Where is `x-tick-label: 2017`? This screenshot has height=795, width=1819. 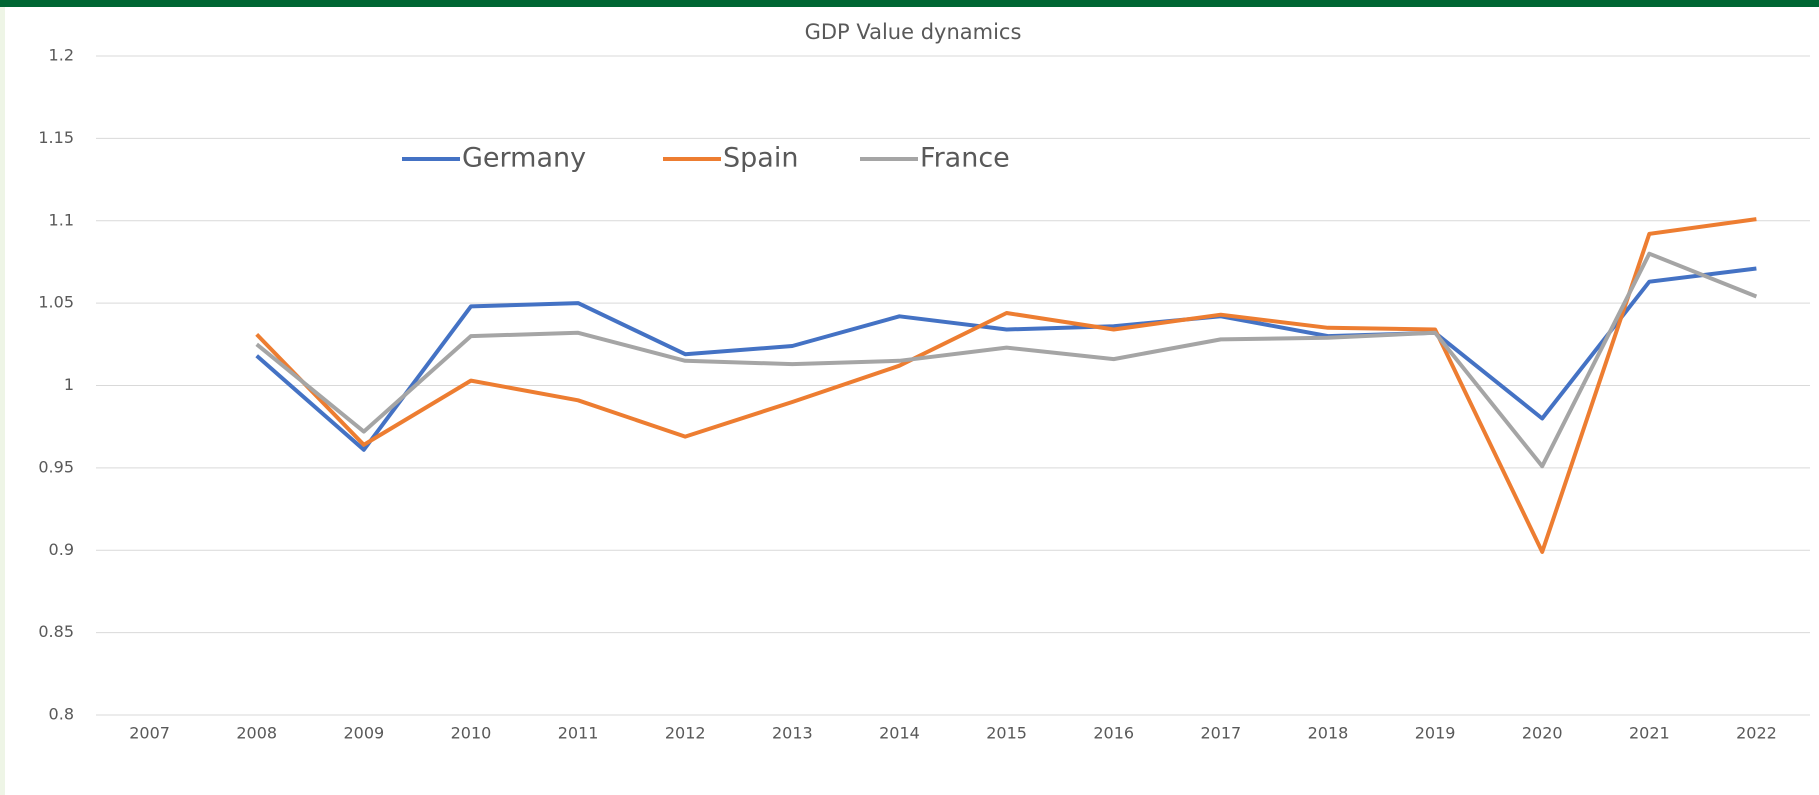
x-tick-label: 2017 is located at coordinates (1220, 733).